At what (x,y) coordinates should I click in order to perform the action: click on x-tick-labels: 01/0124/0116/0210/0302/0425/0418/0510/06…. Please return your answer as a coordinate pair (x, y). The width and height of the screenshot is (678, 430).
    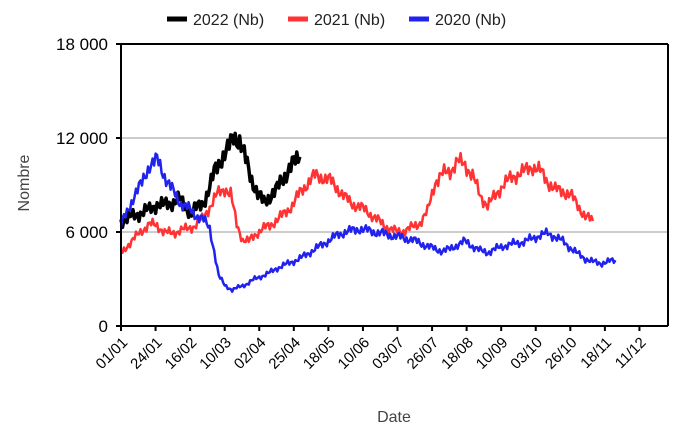
    Looking at the image, I should click on (371, 353).